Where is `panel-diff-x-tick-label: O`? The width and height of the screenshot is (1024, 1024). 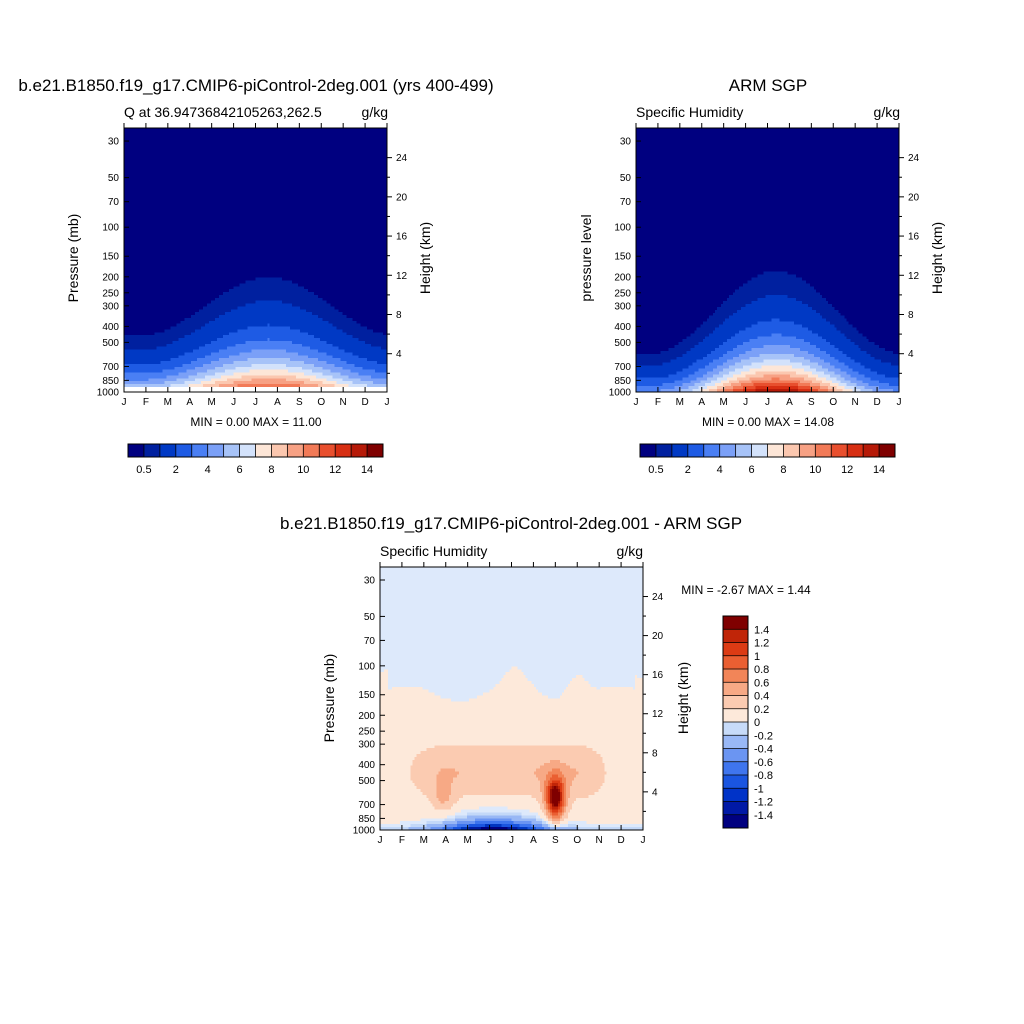
panel-diff-x-tick-label: O is located at coordinates (577, 840).